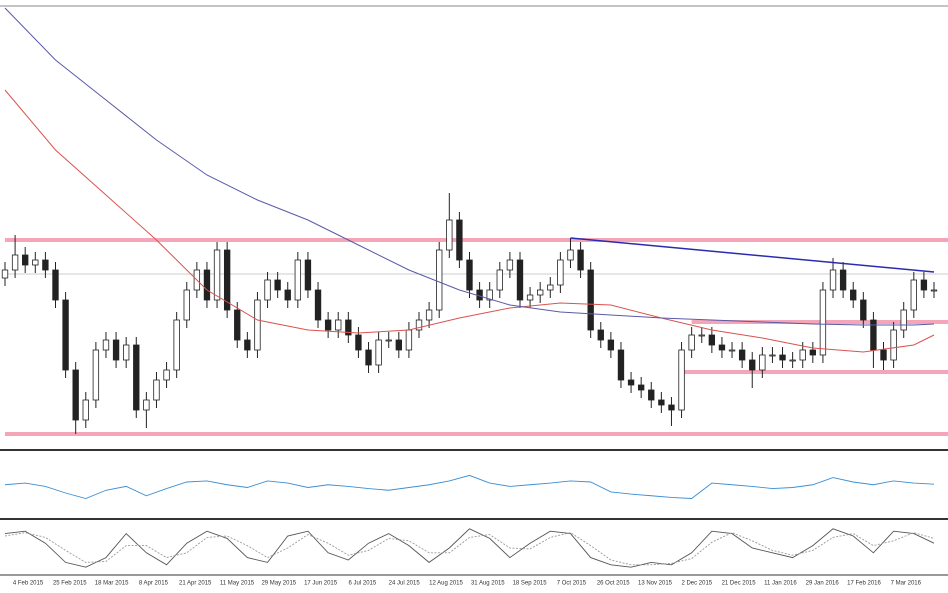 The height and width of the screenshot is (593, 948). What do you see at coordinates (739, 584) in the screenshot?
I see `x-tick-label: 21 Dec 2015` at bounding box center [739, 584].